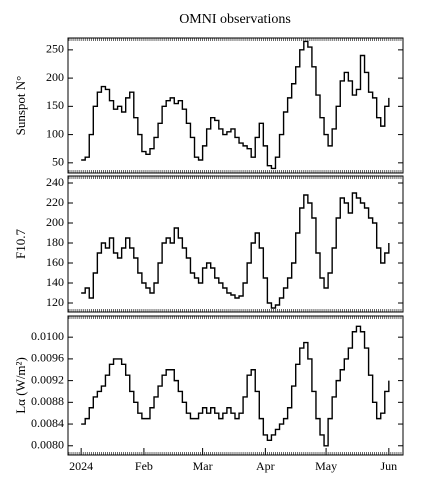  I want to click on chart-title: OMNI observations, so click(235, 19).